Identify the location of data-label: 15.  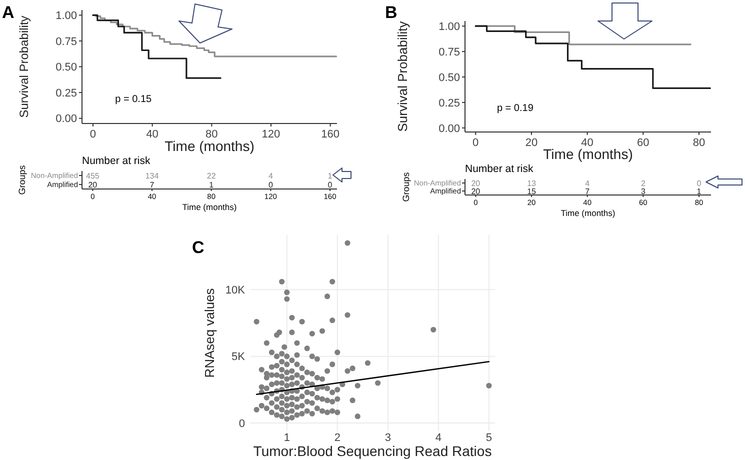
(532, 191).